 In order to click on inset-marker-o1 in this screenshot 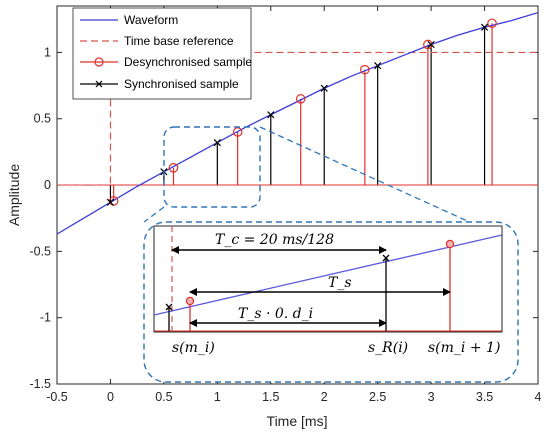, I will do `click(190, 301)`.